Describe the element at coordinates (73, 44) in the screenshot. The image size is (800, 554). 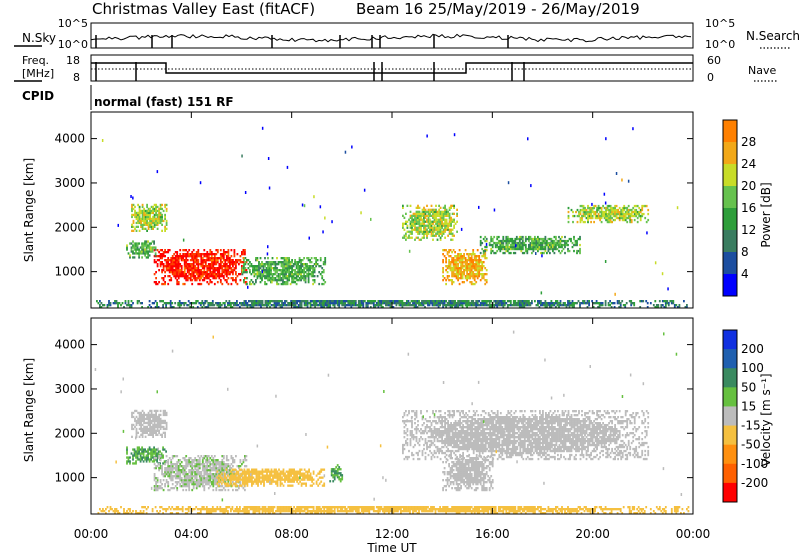
I see `nsky-tick-bottom: 10^0` at that location.